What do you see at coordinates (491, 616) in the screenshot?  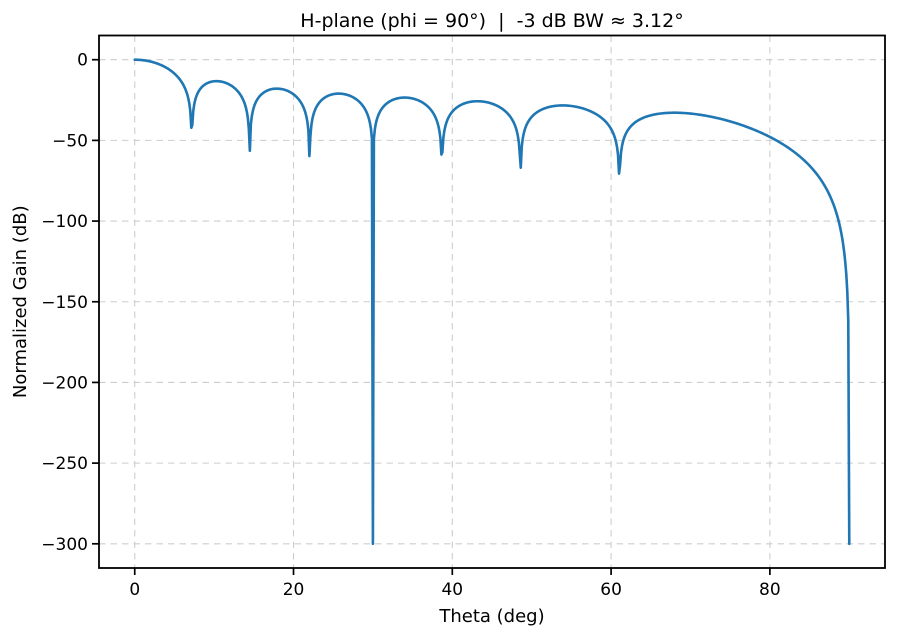 I see `x-axis-label: Theta (deg)` at bounding box center [491, 616].